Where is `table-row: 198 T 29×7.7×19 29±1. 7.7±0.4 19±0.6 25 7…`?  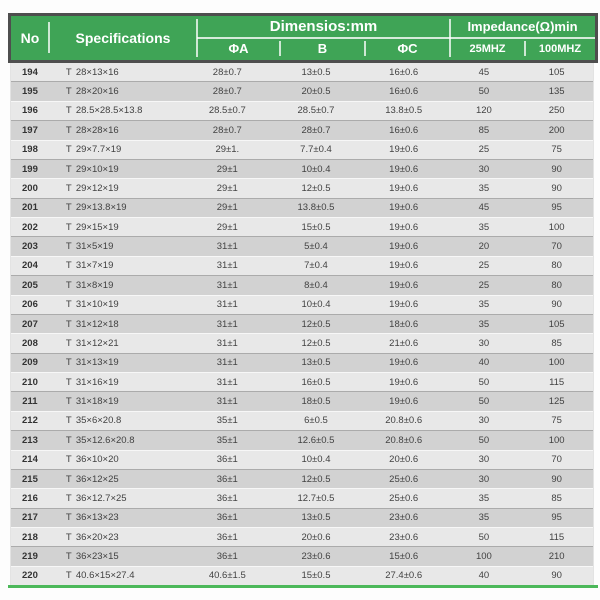
table-row: 198 T 29×7.7×19 29±1. 7.7±0.4 19±0.6 25 7… is located at coordinates (302, 149).